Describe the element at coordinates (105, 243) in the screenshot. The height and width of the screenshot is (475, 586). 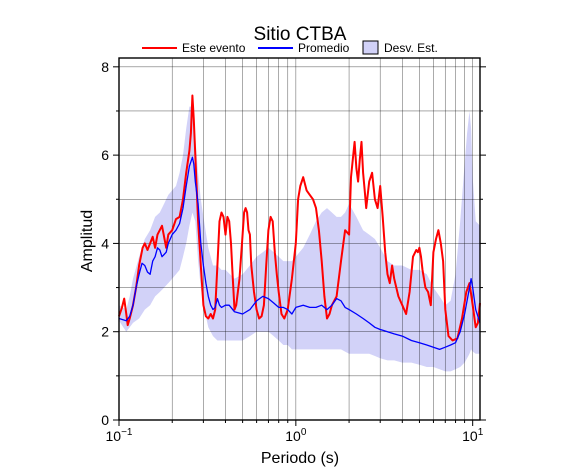
I see `y-tick-label: 4` at that location.